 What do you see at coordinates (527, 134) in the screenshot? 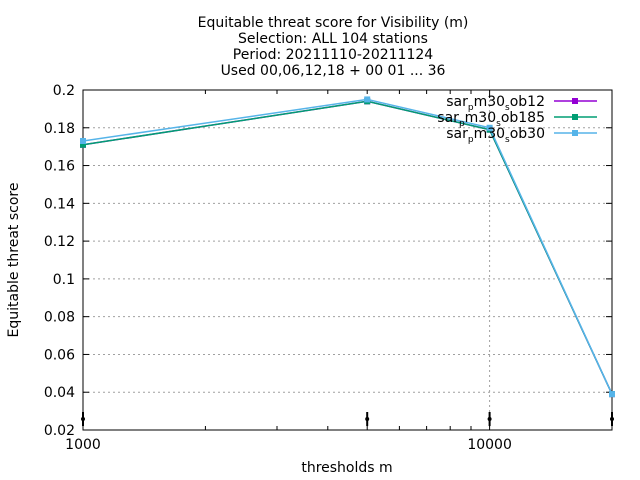
I see `legend-label-part: ob30` at bounding box center [527, 134].